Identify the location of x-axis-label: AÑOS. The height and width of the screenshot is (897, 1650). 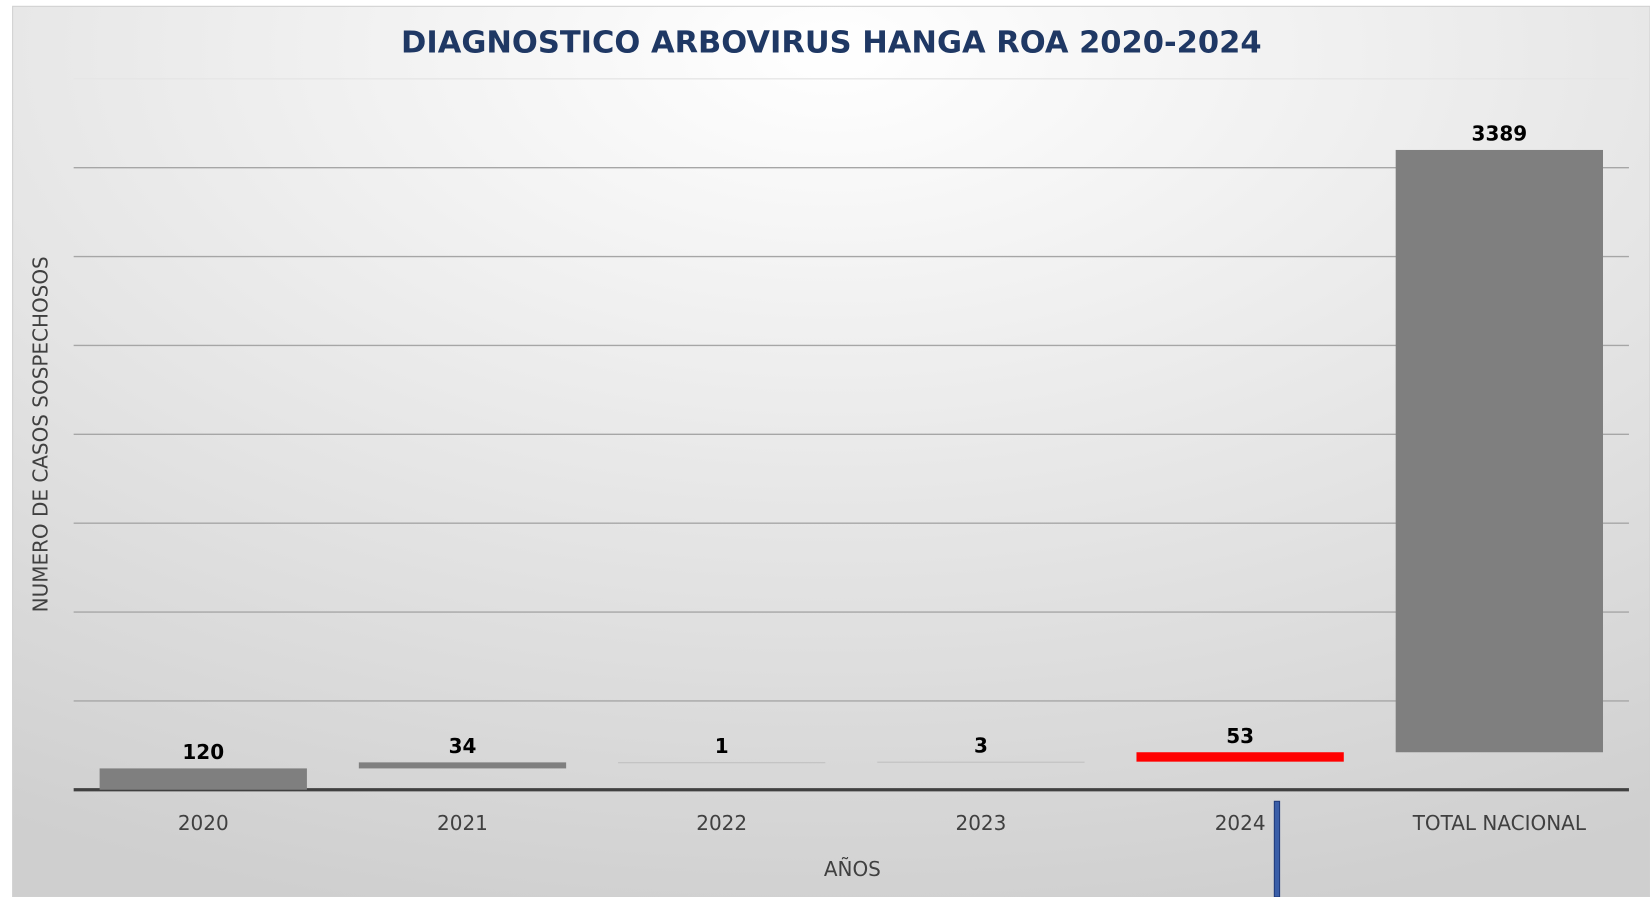
(852, 869).